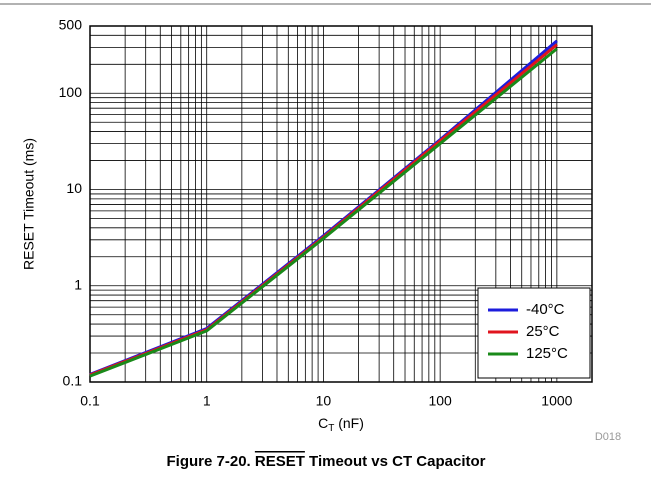 The width and height of the screenshot is (651, 481). What do you see at coordinates (440, 401) in the screenshot?
I see `x-tick-label: 100` at bounding box center [440, 401].